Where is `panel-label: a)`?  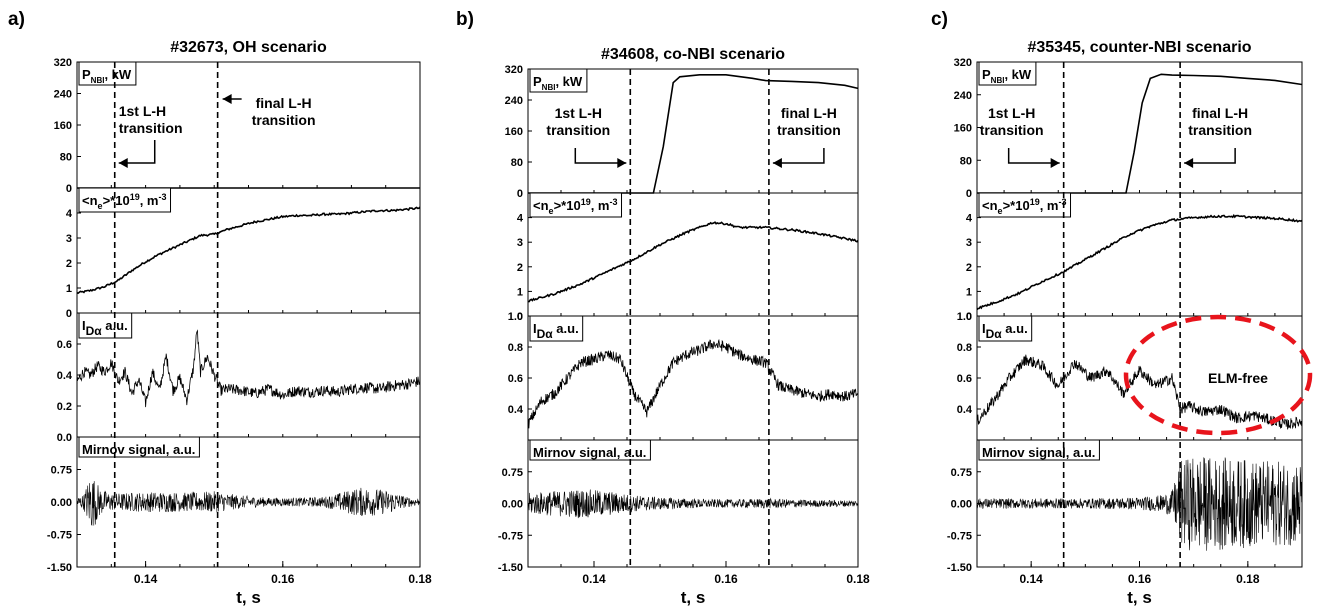
panel-label: a) is located at coordinates (16, 19).